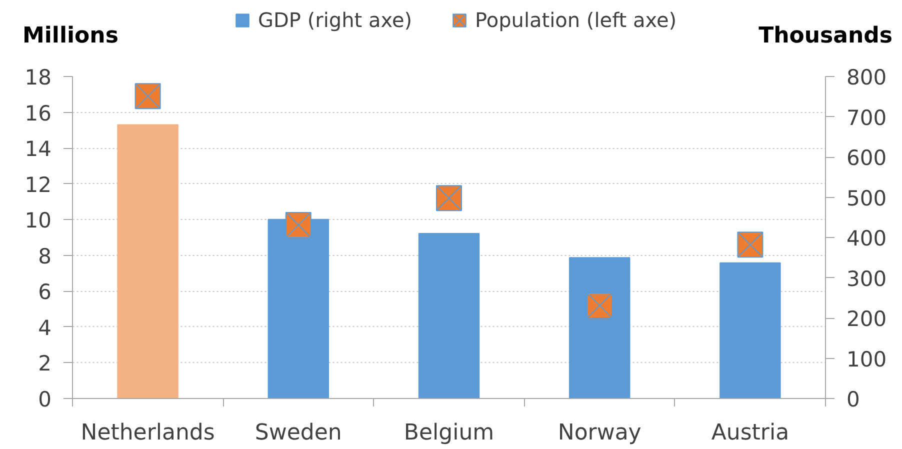 Image resolution: width=902 pixels, height=449 pixels. Describe the element at coordinates (45, 364) in the screenshot. I see `y-tick-label: 2` at that location.